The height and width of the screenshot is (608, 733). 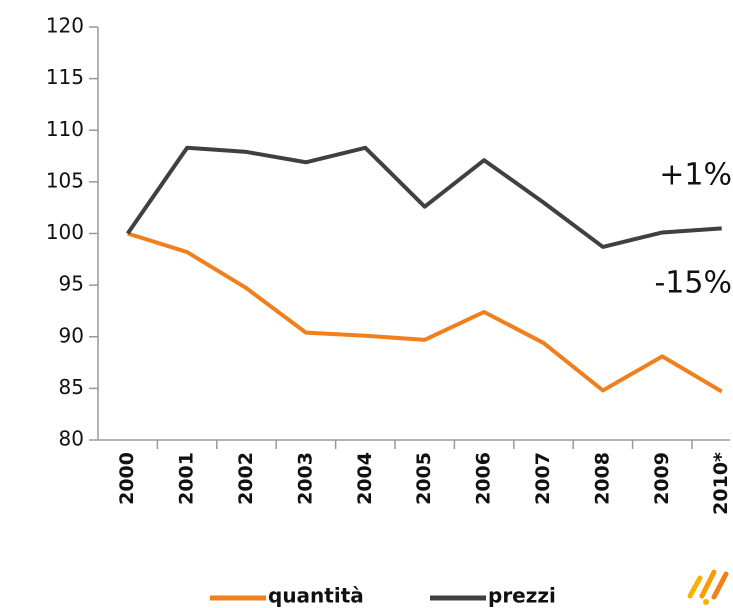 I want to click on y-tick-label: 90, so click(x=71, y=335).